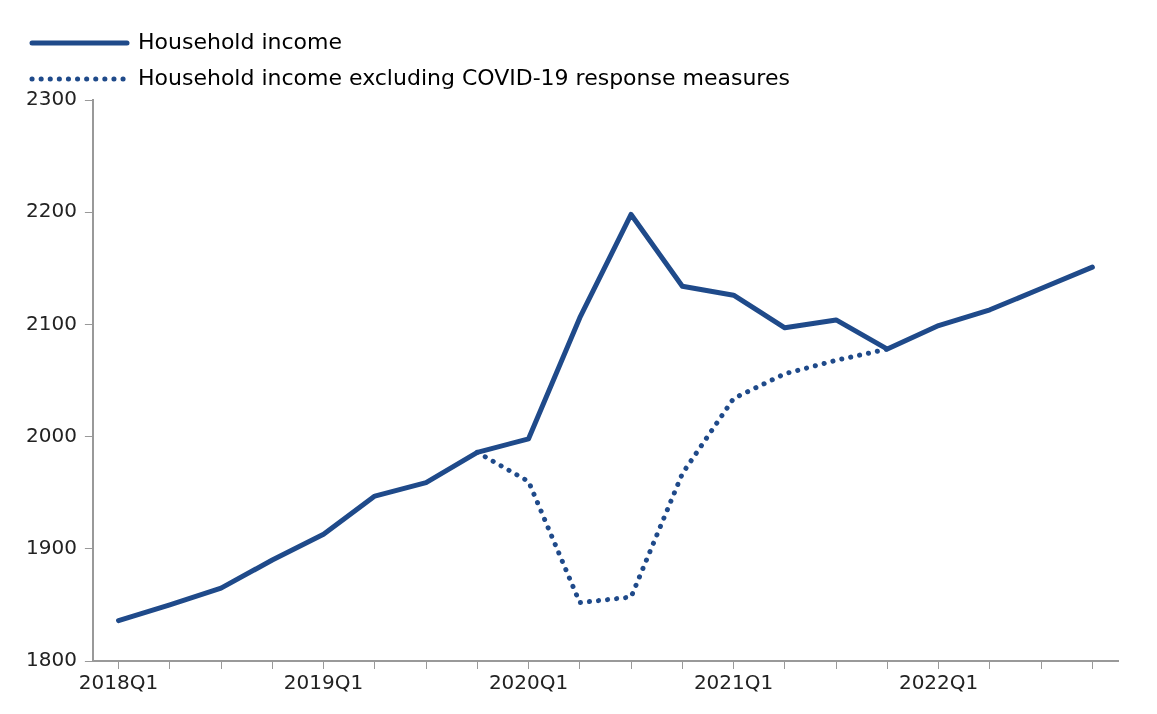 The image size is (1157, 714). I want to click on legend-label: Household income, so click(240, 41).